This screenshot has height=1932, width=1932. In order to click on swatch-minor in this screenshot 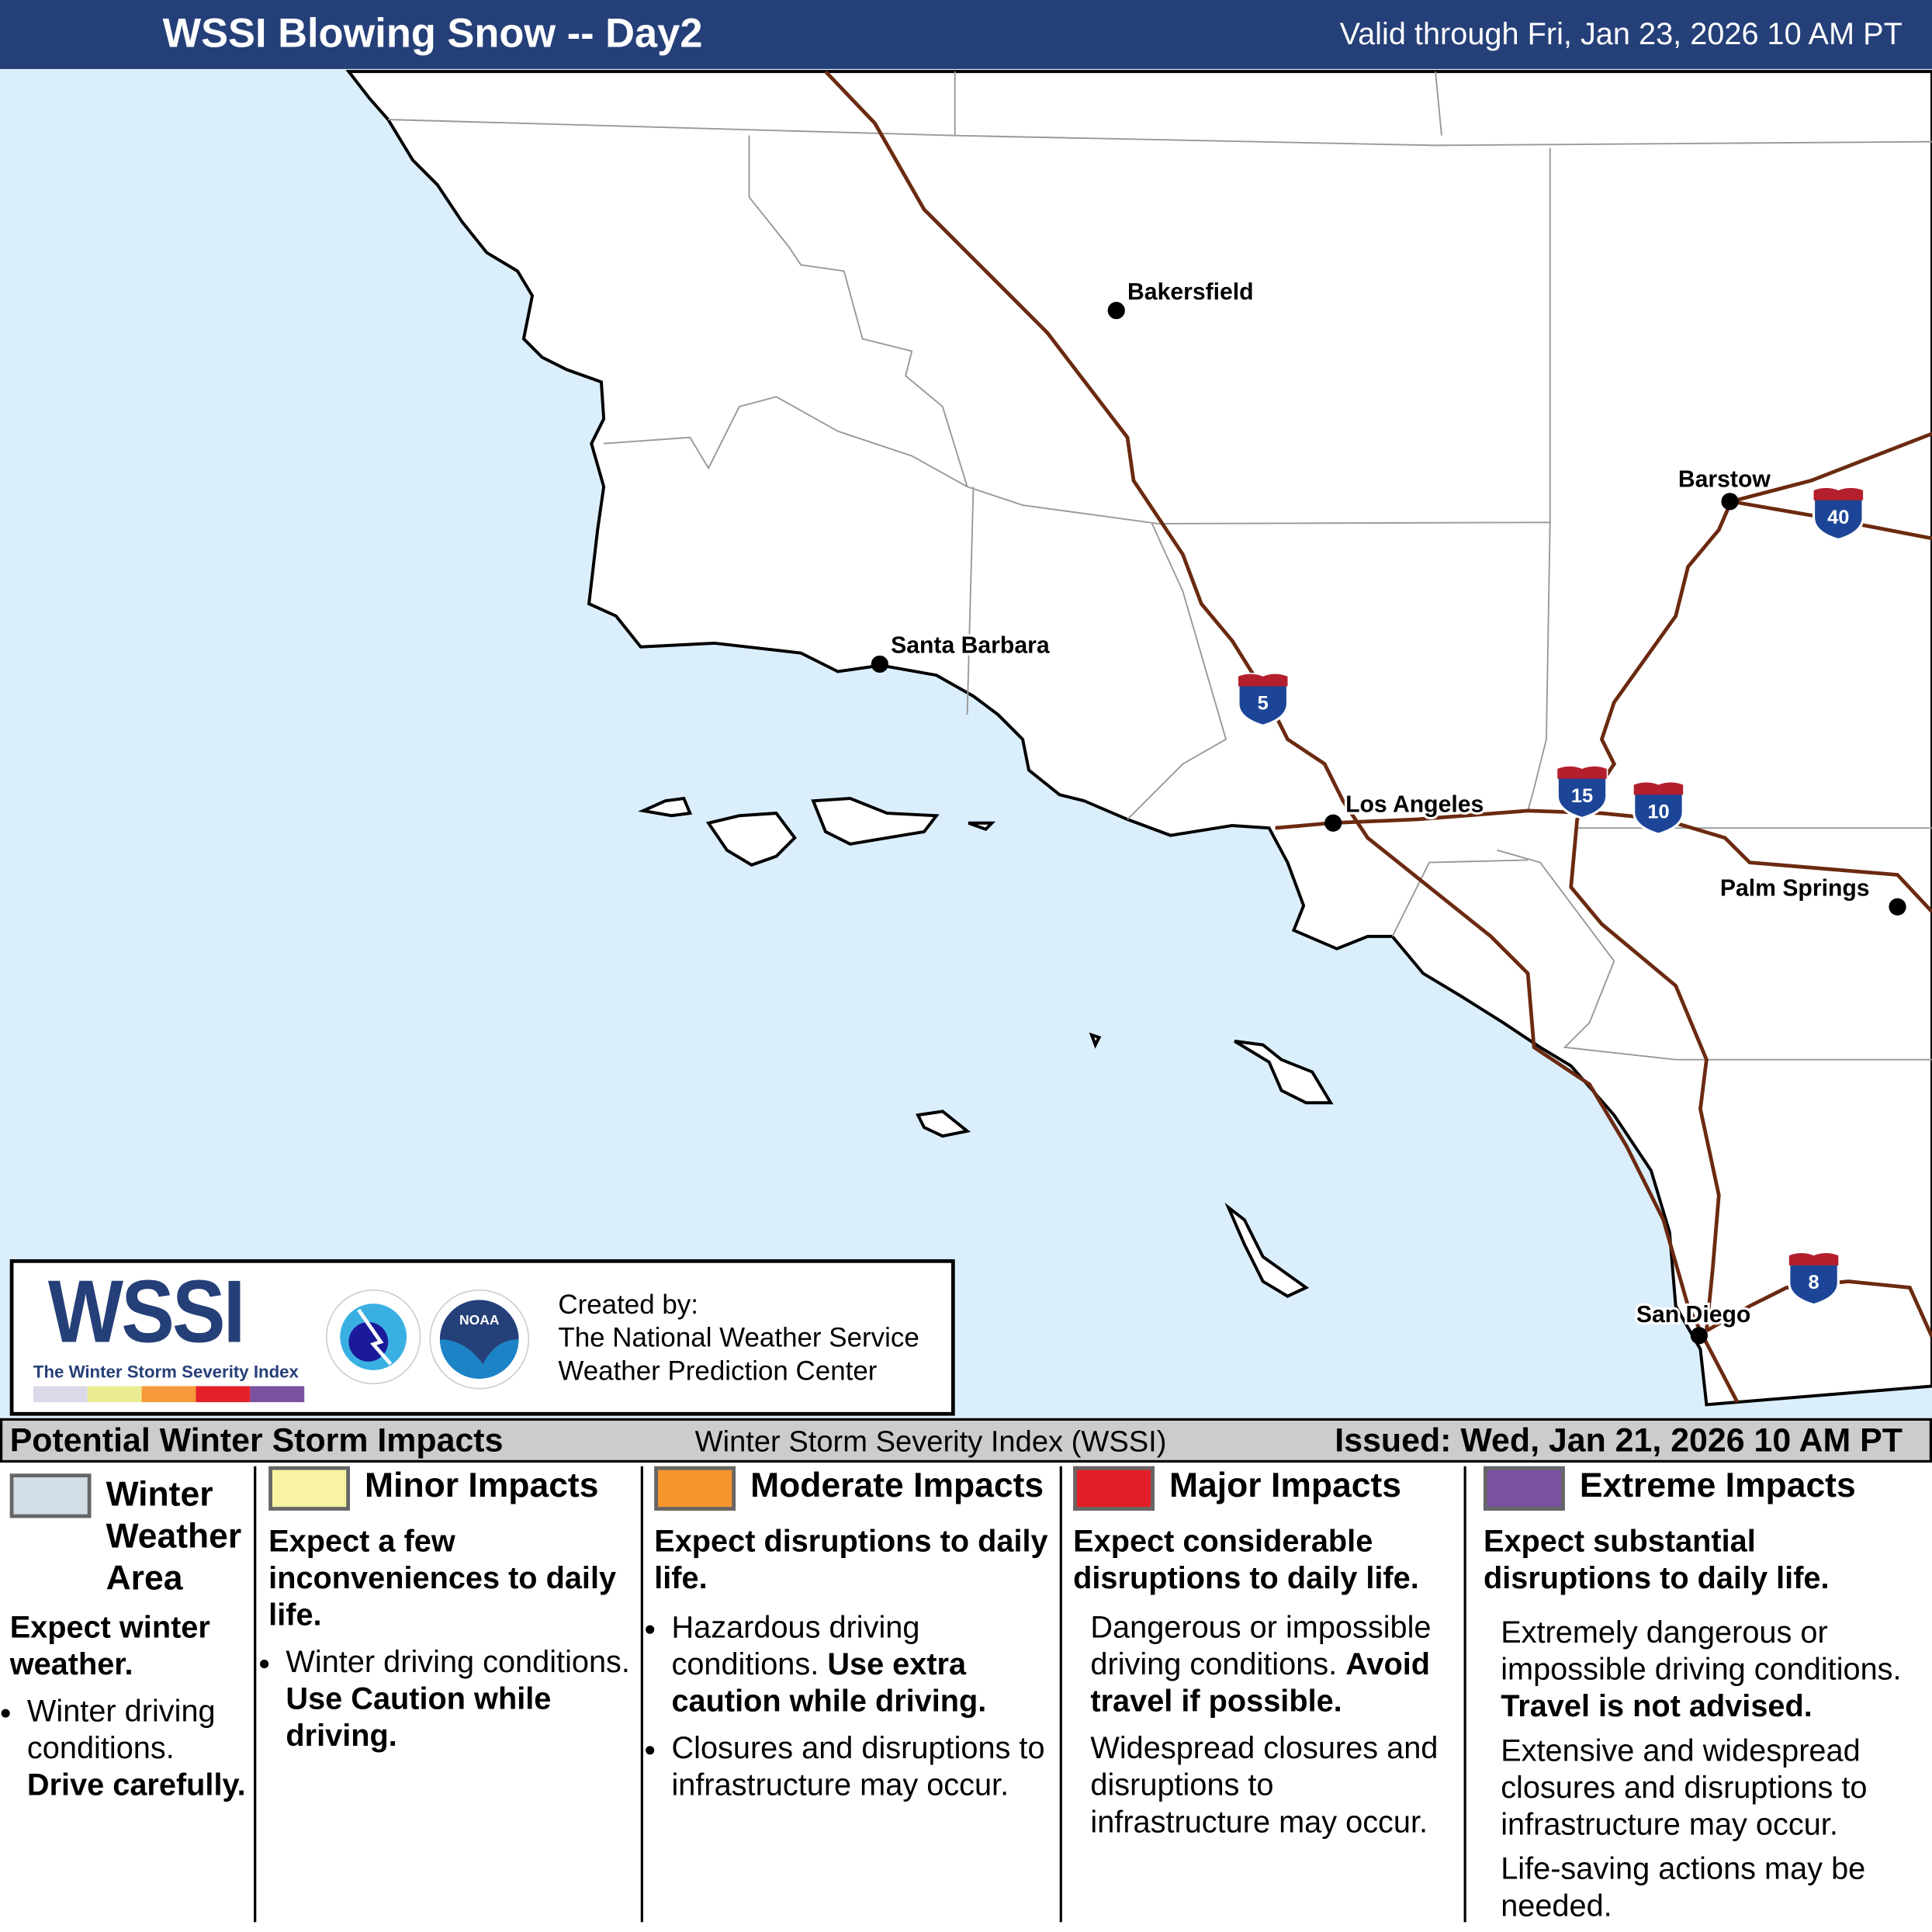, I will do `click(309, 1488)`.